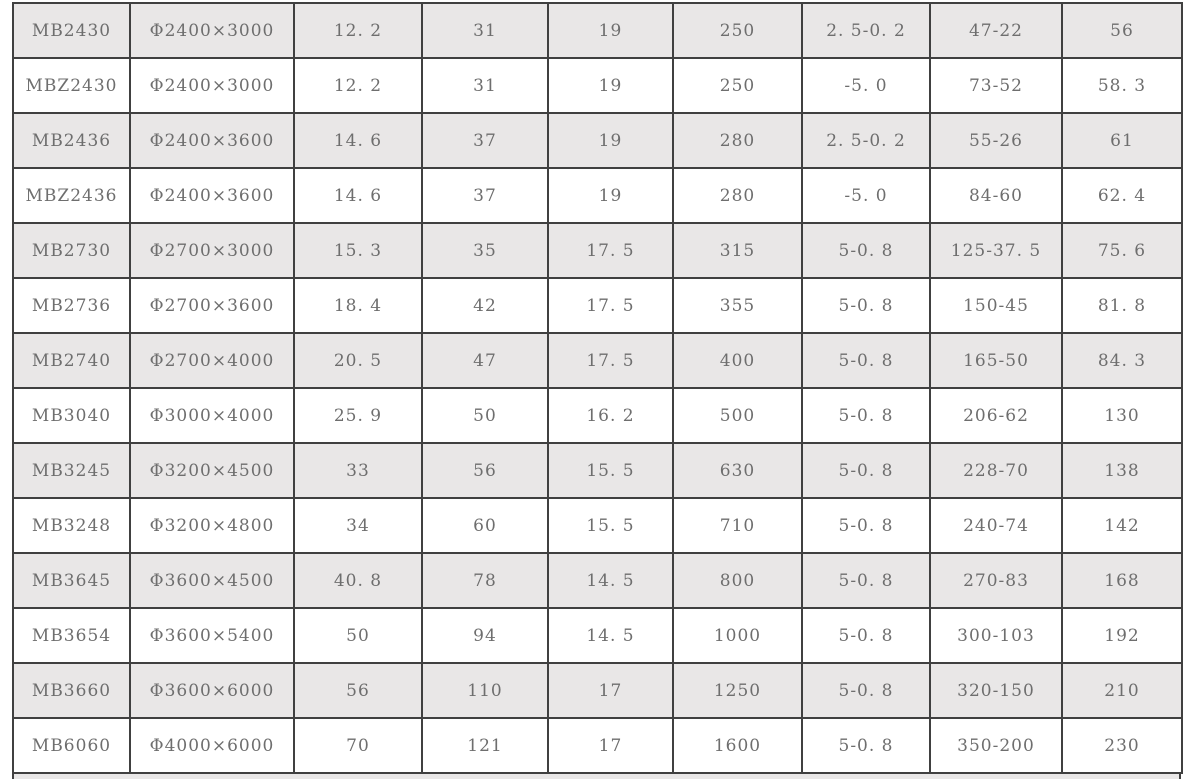 The width and height of the screenshot is (1196, 779). I want to click on spec-cell: Φ3600×4500, so click(212, 580).